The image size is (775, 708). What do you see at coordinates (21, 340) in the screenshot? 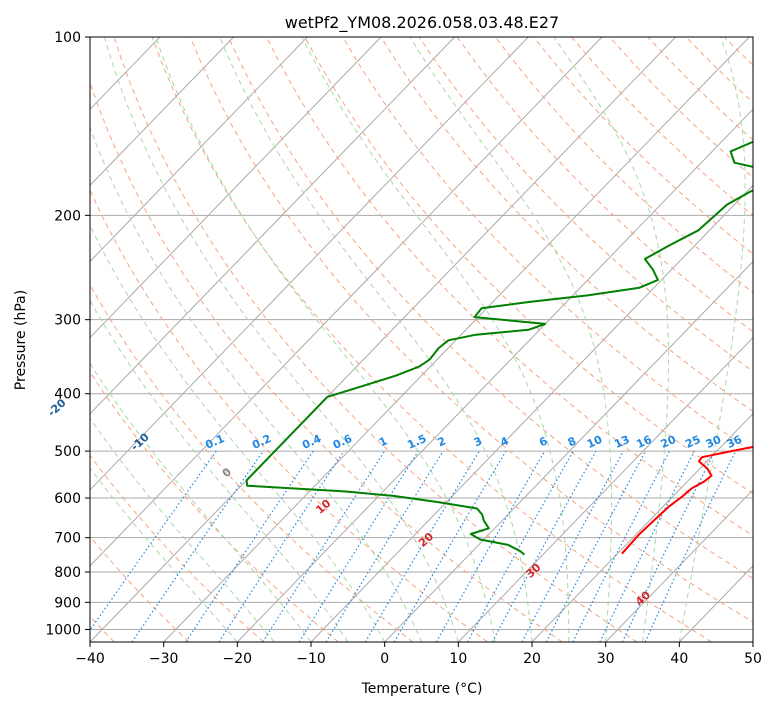
I see `y-axis-label: Pressure (hPa)` at bounding box center [21, 340].